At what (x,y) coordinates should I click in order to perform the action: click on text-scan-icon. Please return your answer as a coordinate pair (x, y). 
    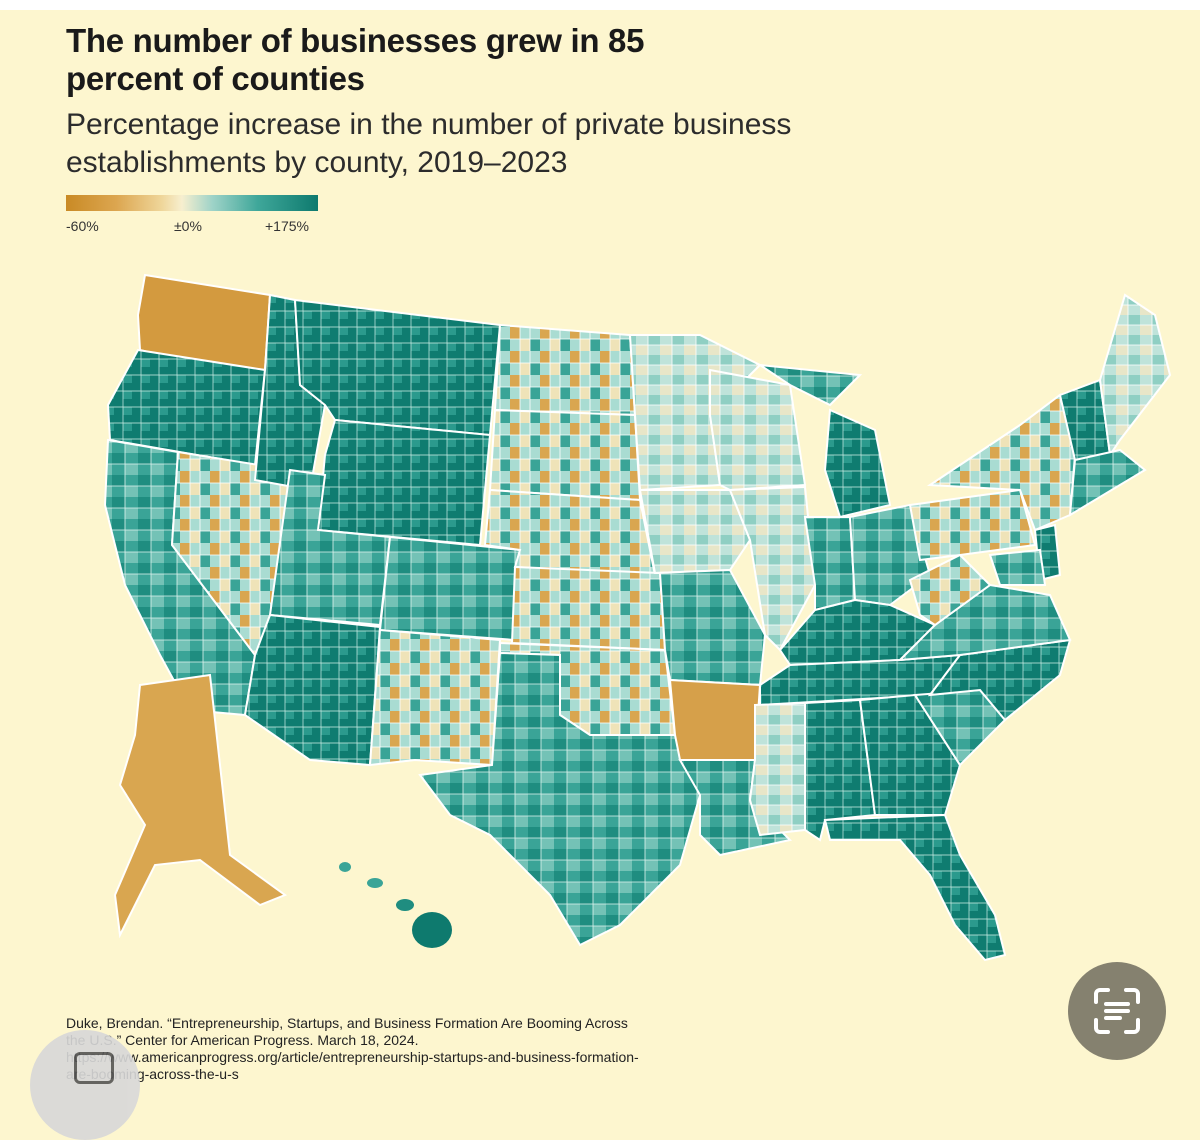
    Looking at the image, I should click on (1117, 1011).